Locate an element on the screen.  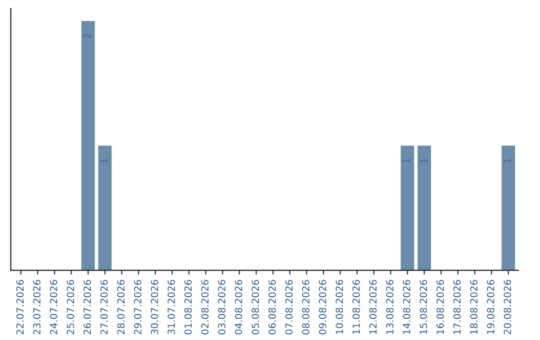
x-tick-label: 09.08.2026 is located at coordinates (322, 307).